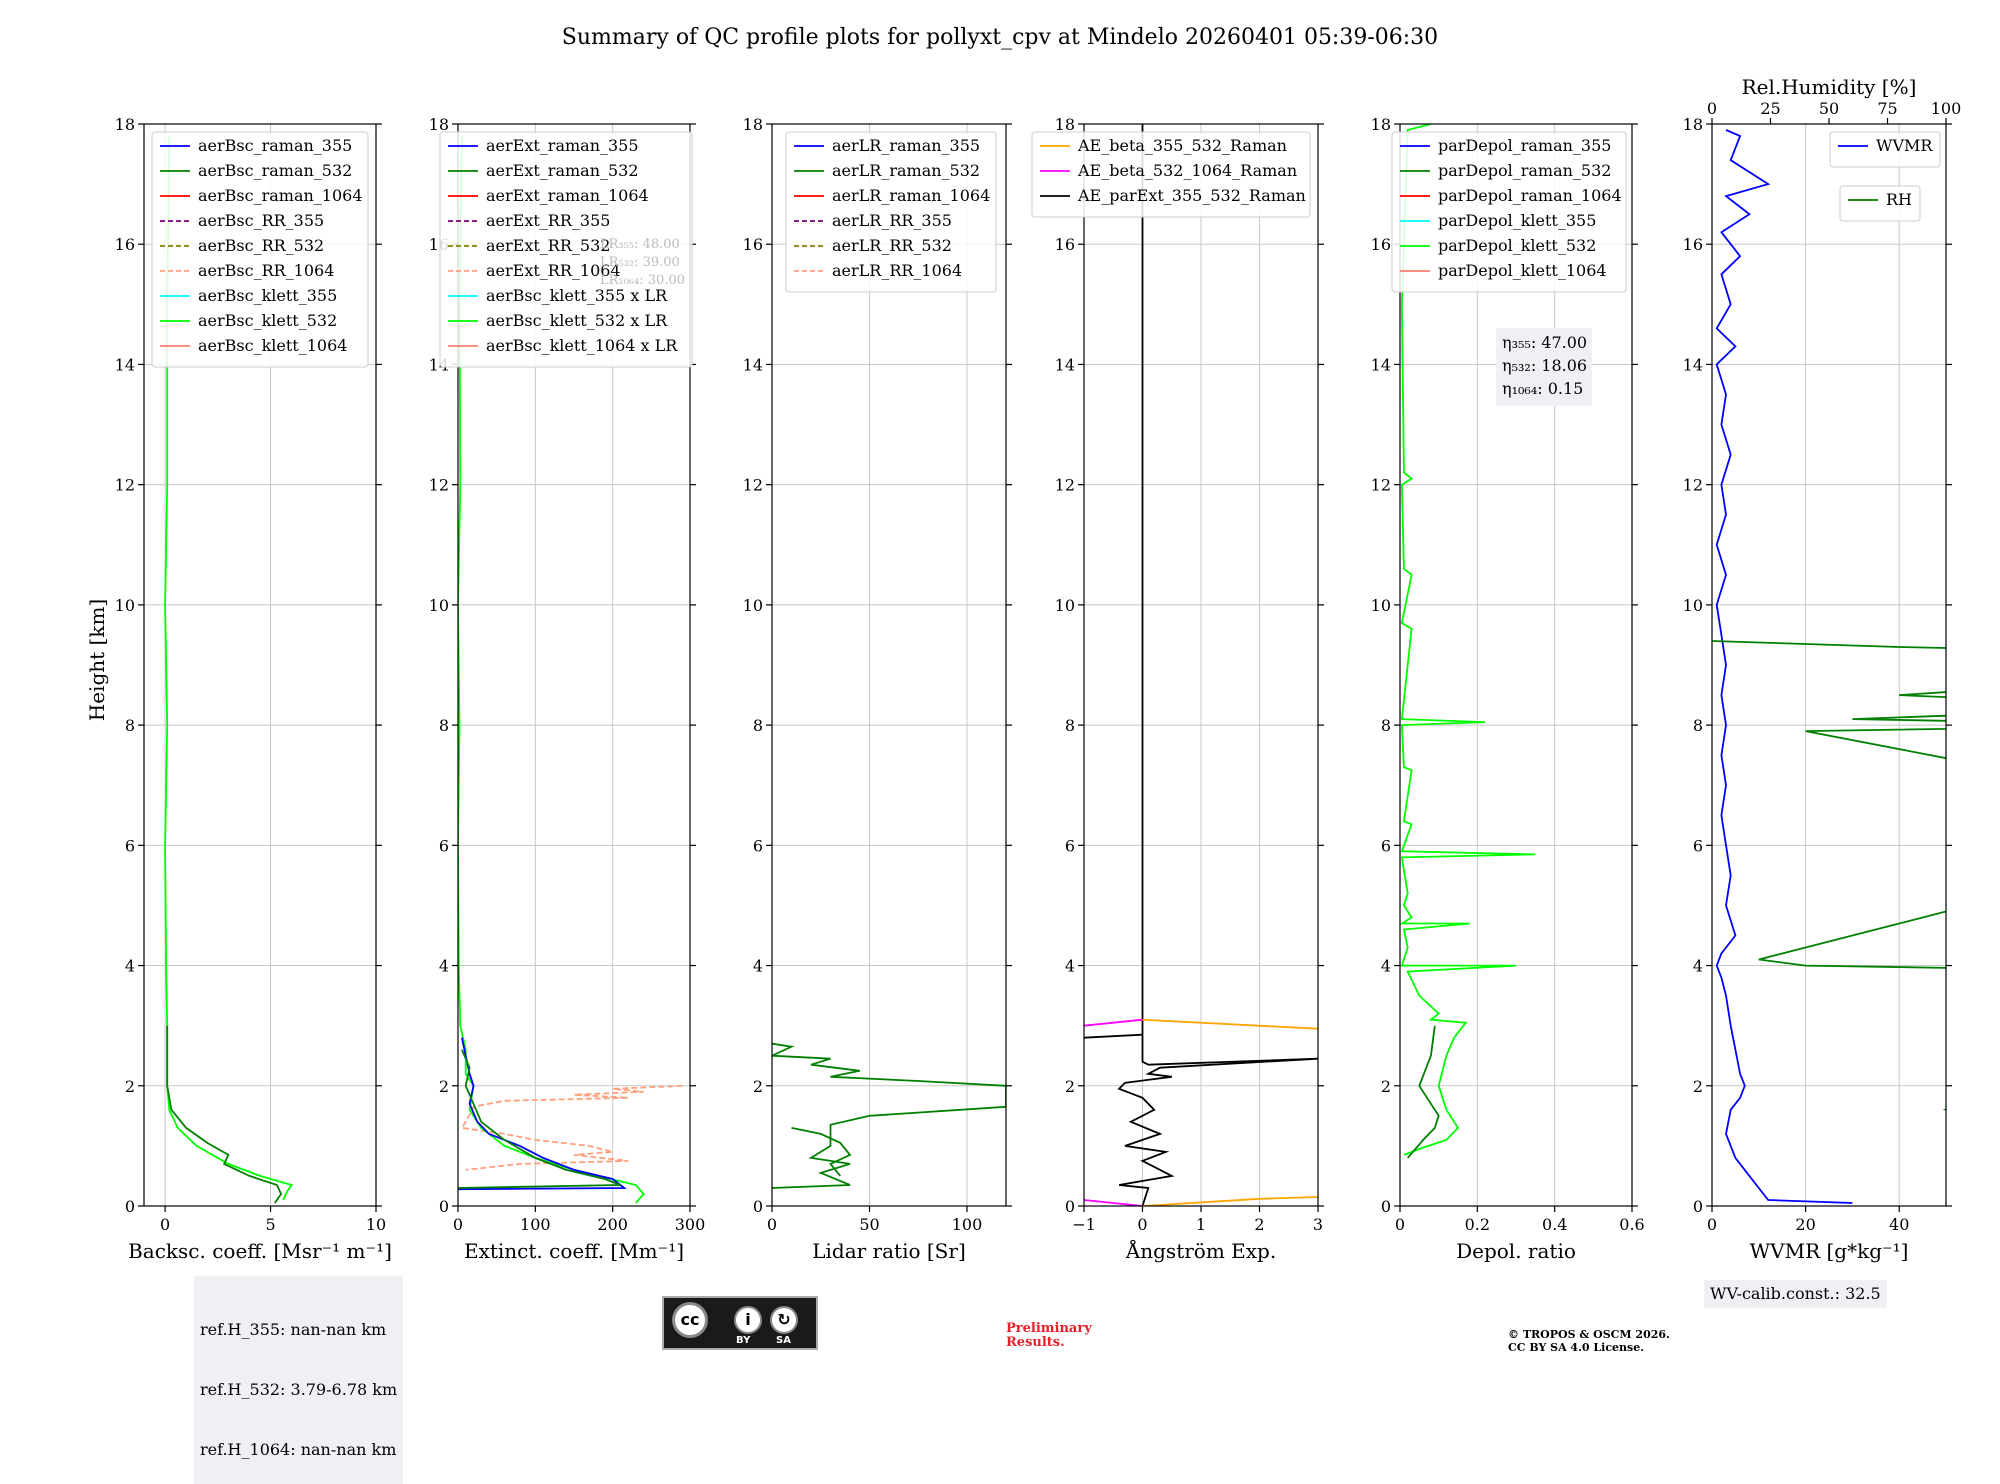  What do you see at coordinates (1522, 270) in the screenshot?
I see `legend-depol-label: parDepol_klett_1064` at bounding box center [1522, 270].